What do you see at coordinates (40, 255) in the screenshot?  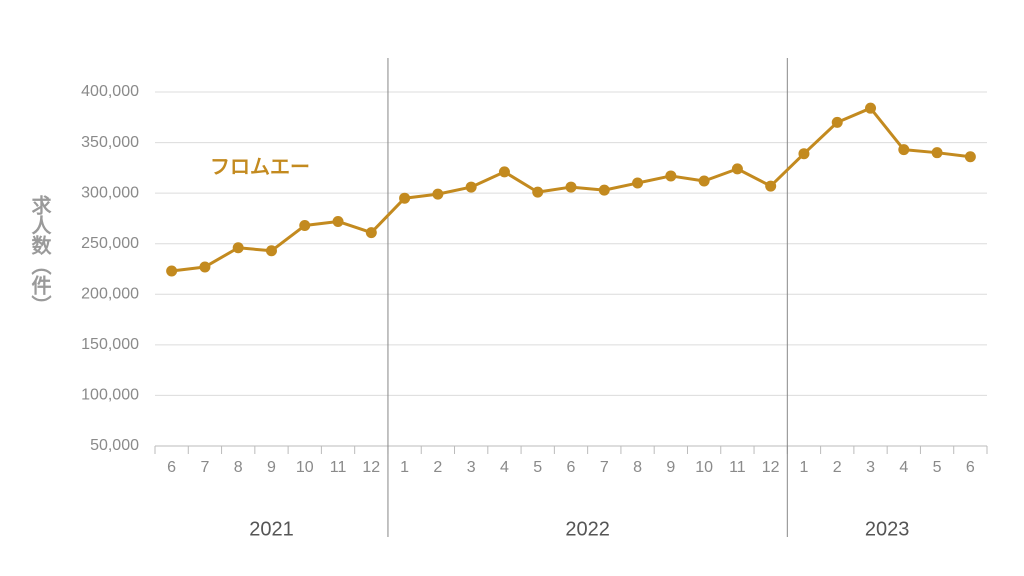 I see `y-axis-label: 求人数（件）` at bounding box center [40, 255].